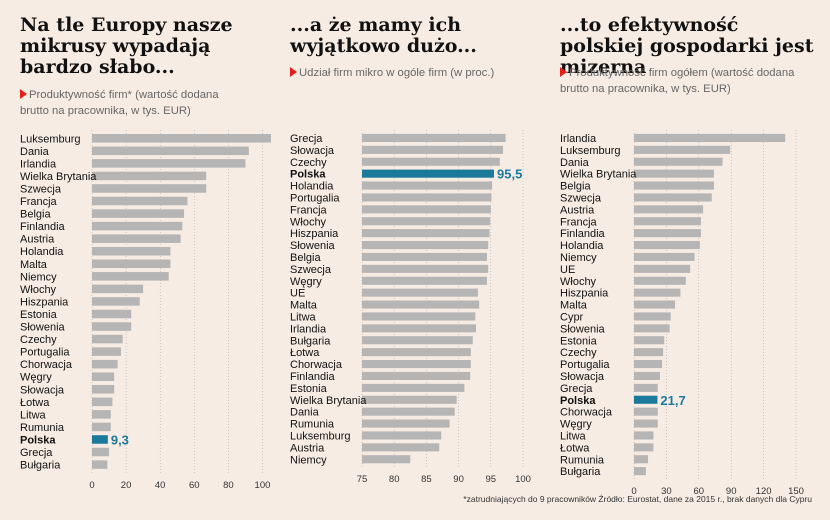 This screenshot has width=830, height=520. I want to click on x-tick-label: 60, so click(699, 491).